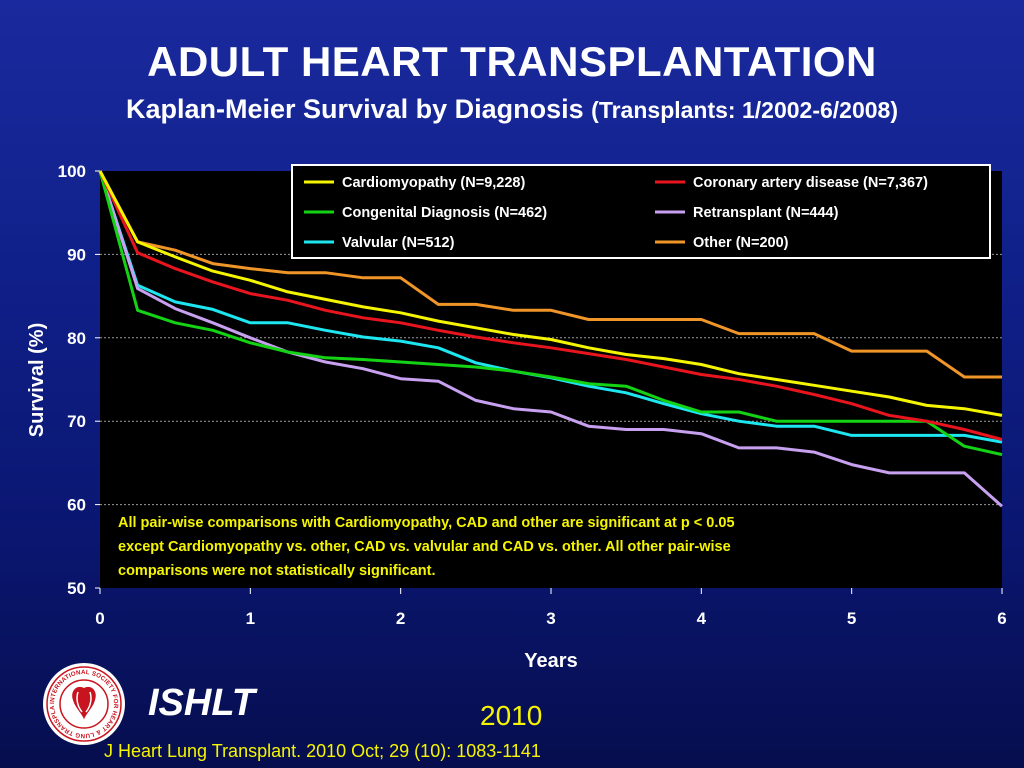 This screenshot has height=768, width=1024. I want to click on y-tick-label-80: 80, so click(76, 338).